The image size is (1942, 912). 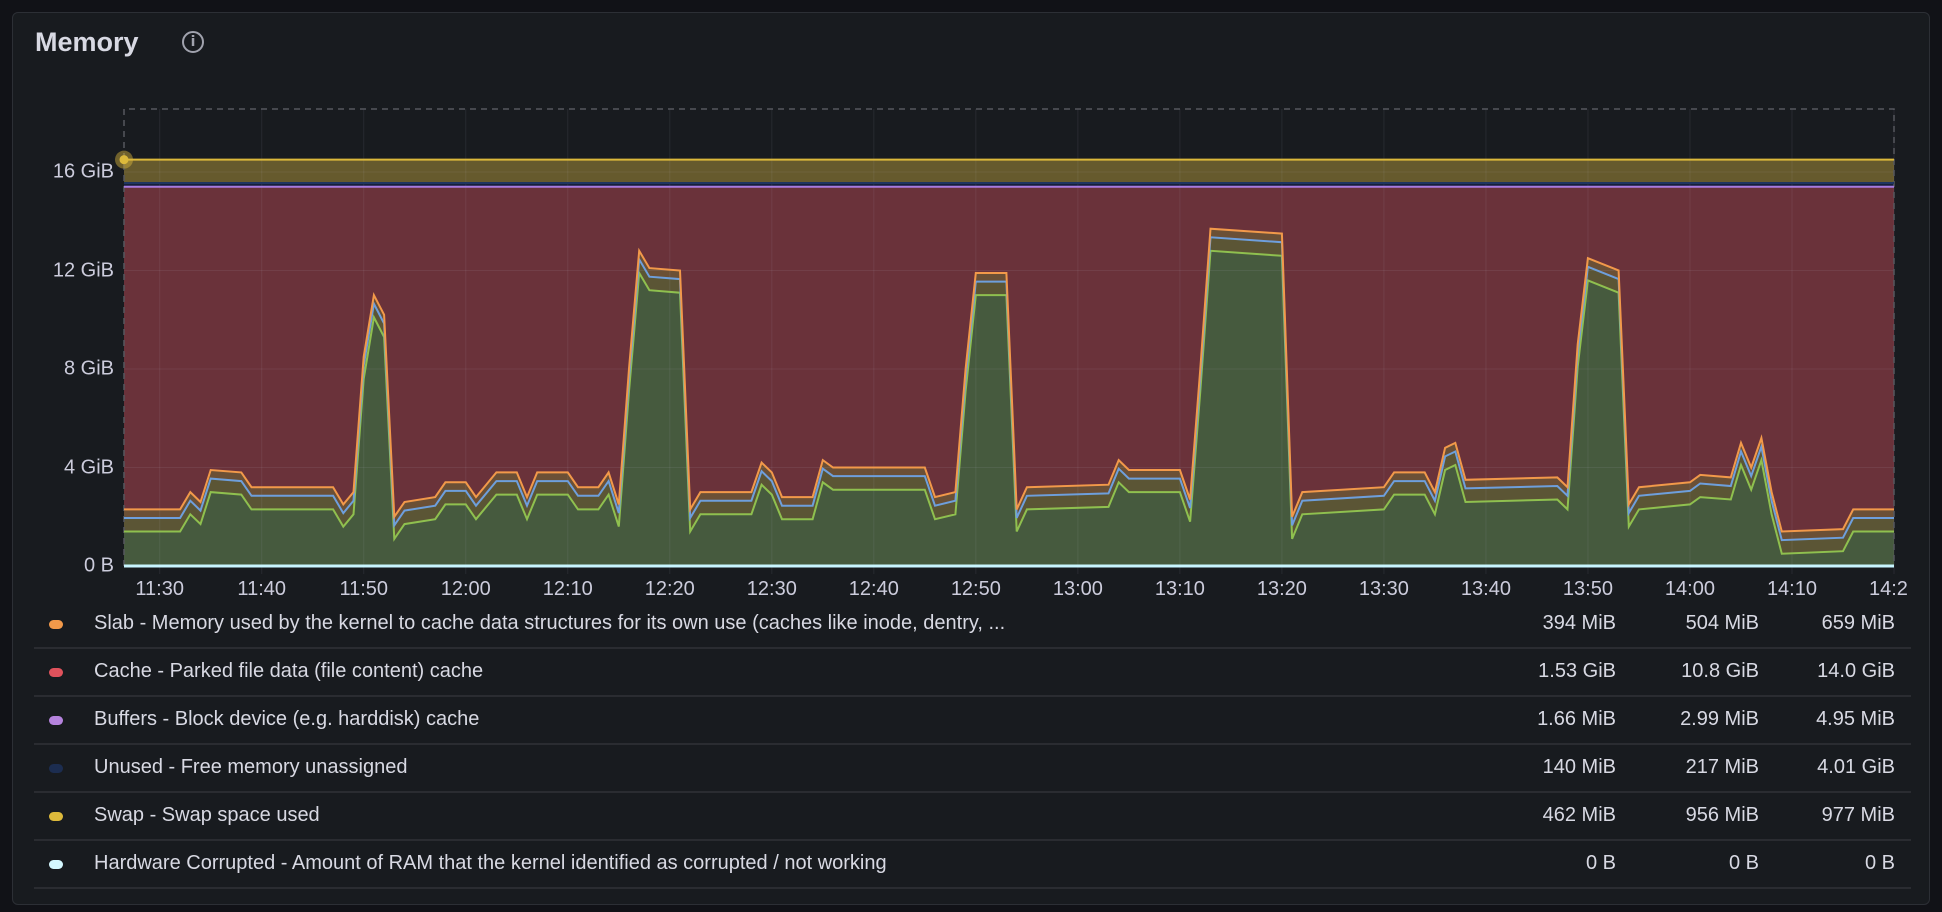 What do you see at coordinates (1383, 589) in the screenshot?
I see `x-tick-label: 13:30` at bounding box center [1383, 589].